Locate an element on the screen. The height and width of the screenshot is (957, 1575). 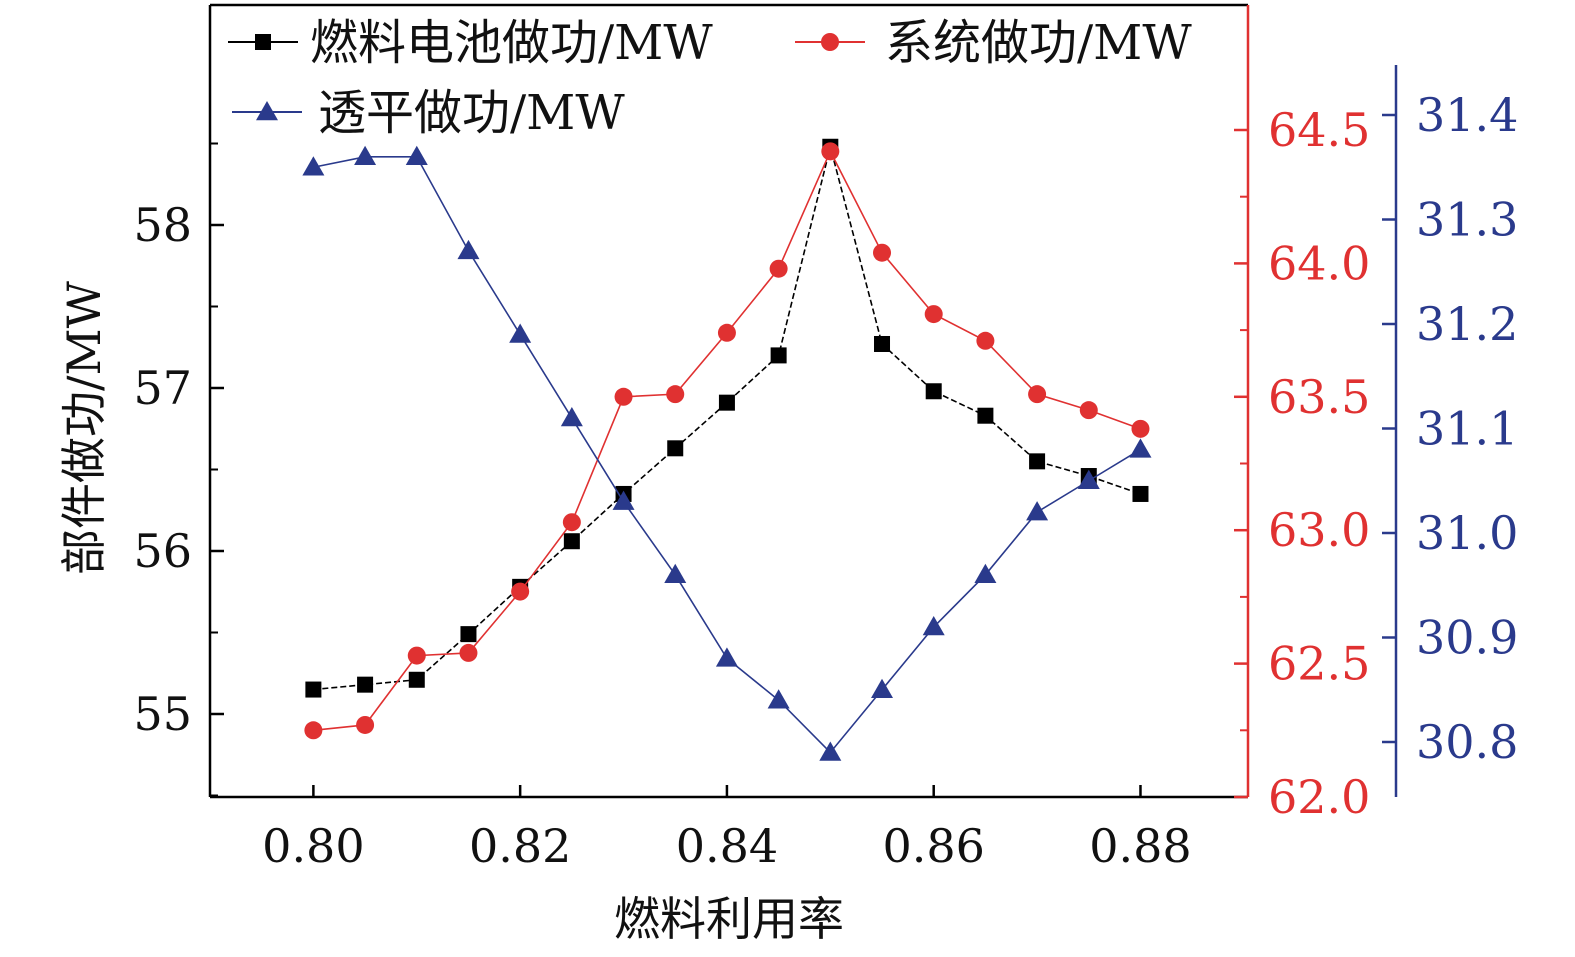
legend-label: 透平做功/MW is located at coordinates (471, 113).